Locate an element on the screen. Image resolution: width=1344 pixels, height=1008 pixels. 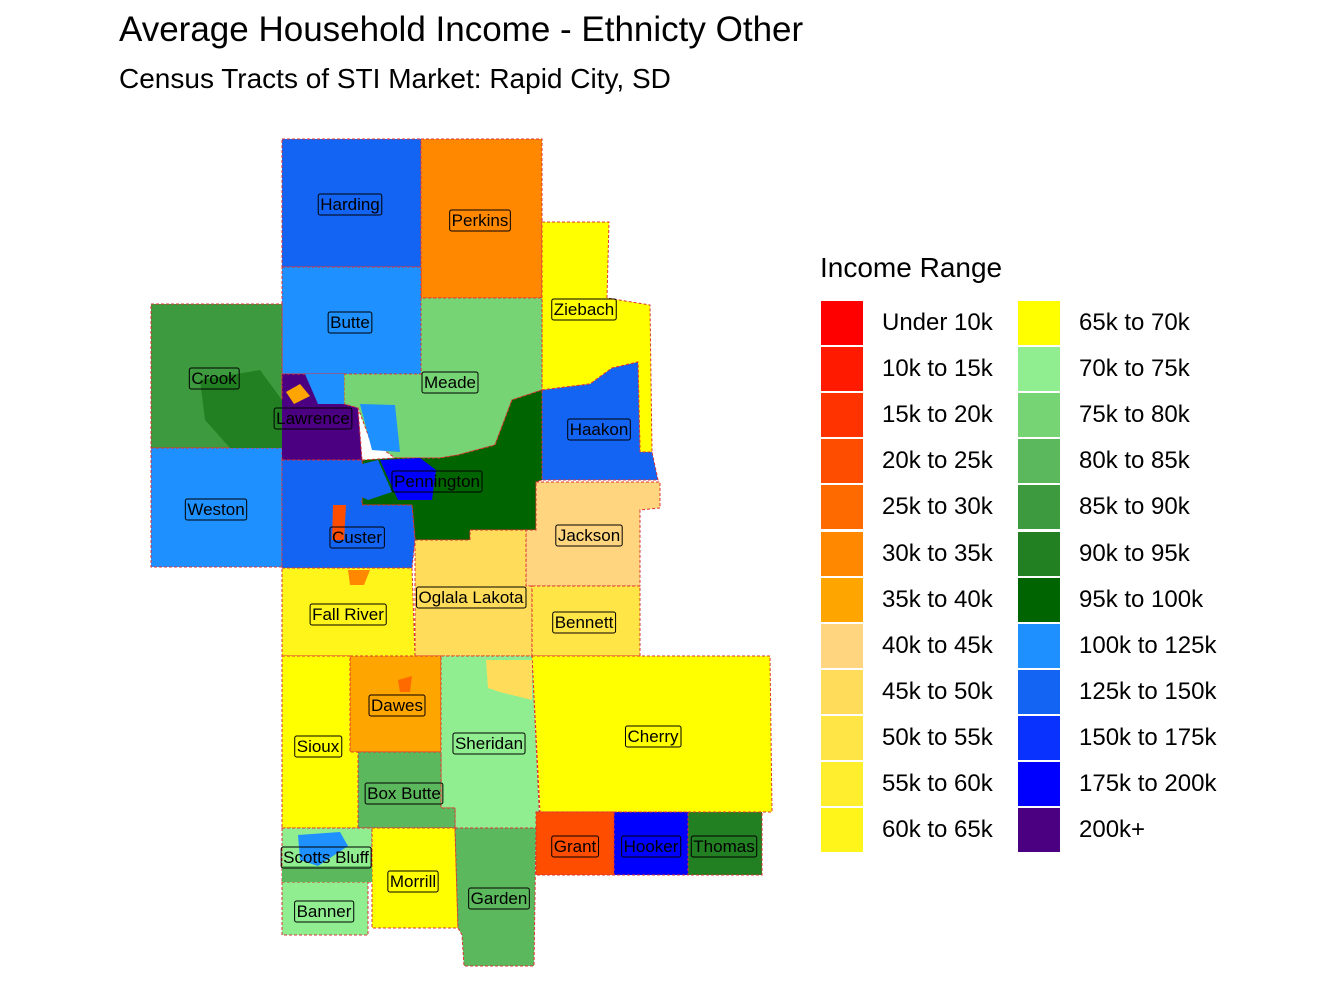
county-label-group: Sheridan is located at coordinates (489, 743).